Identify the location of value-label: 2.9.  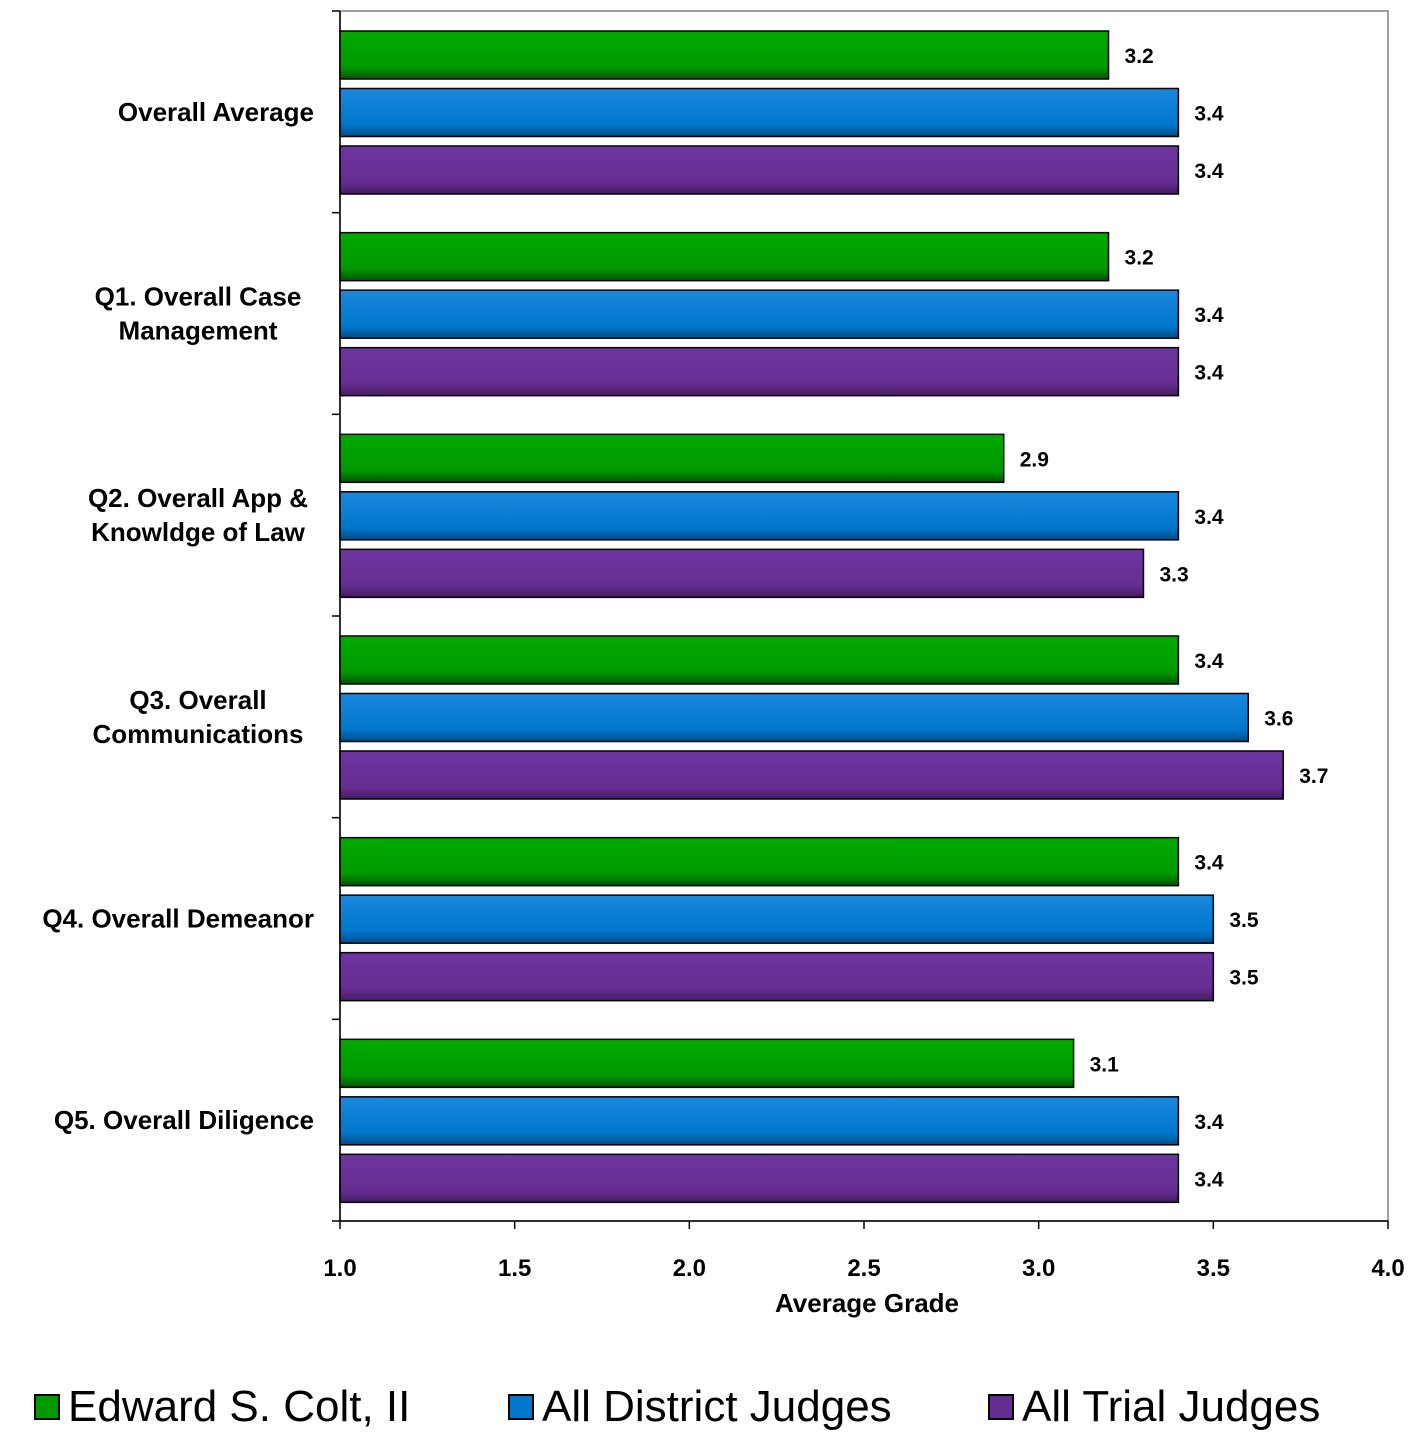
(1034, 459).